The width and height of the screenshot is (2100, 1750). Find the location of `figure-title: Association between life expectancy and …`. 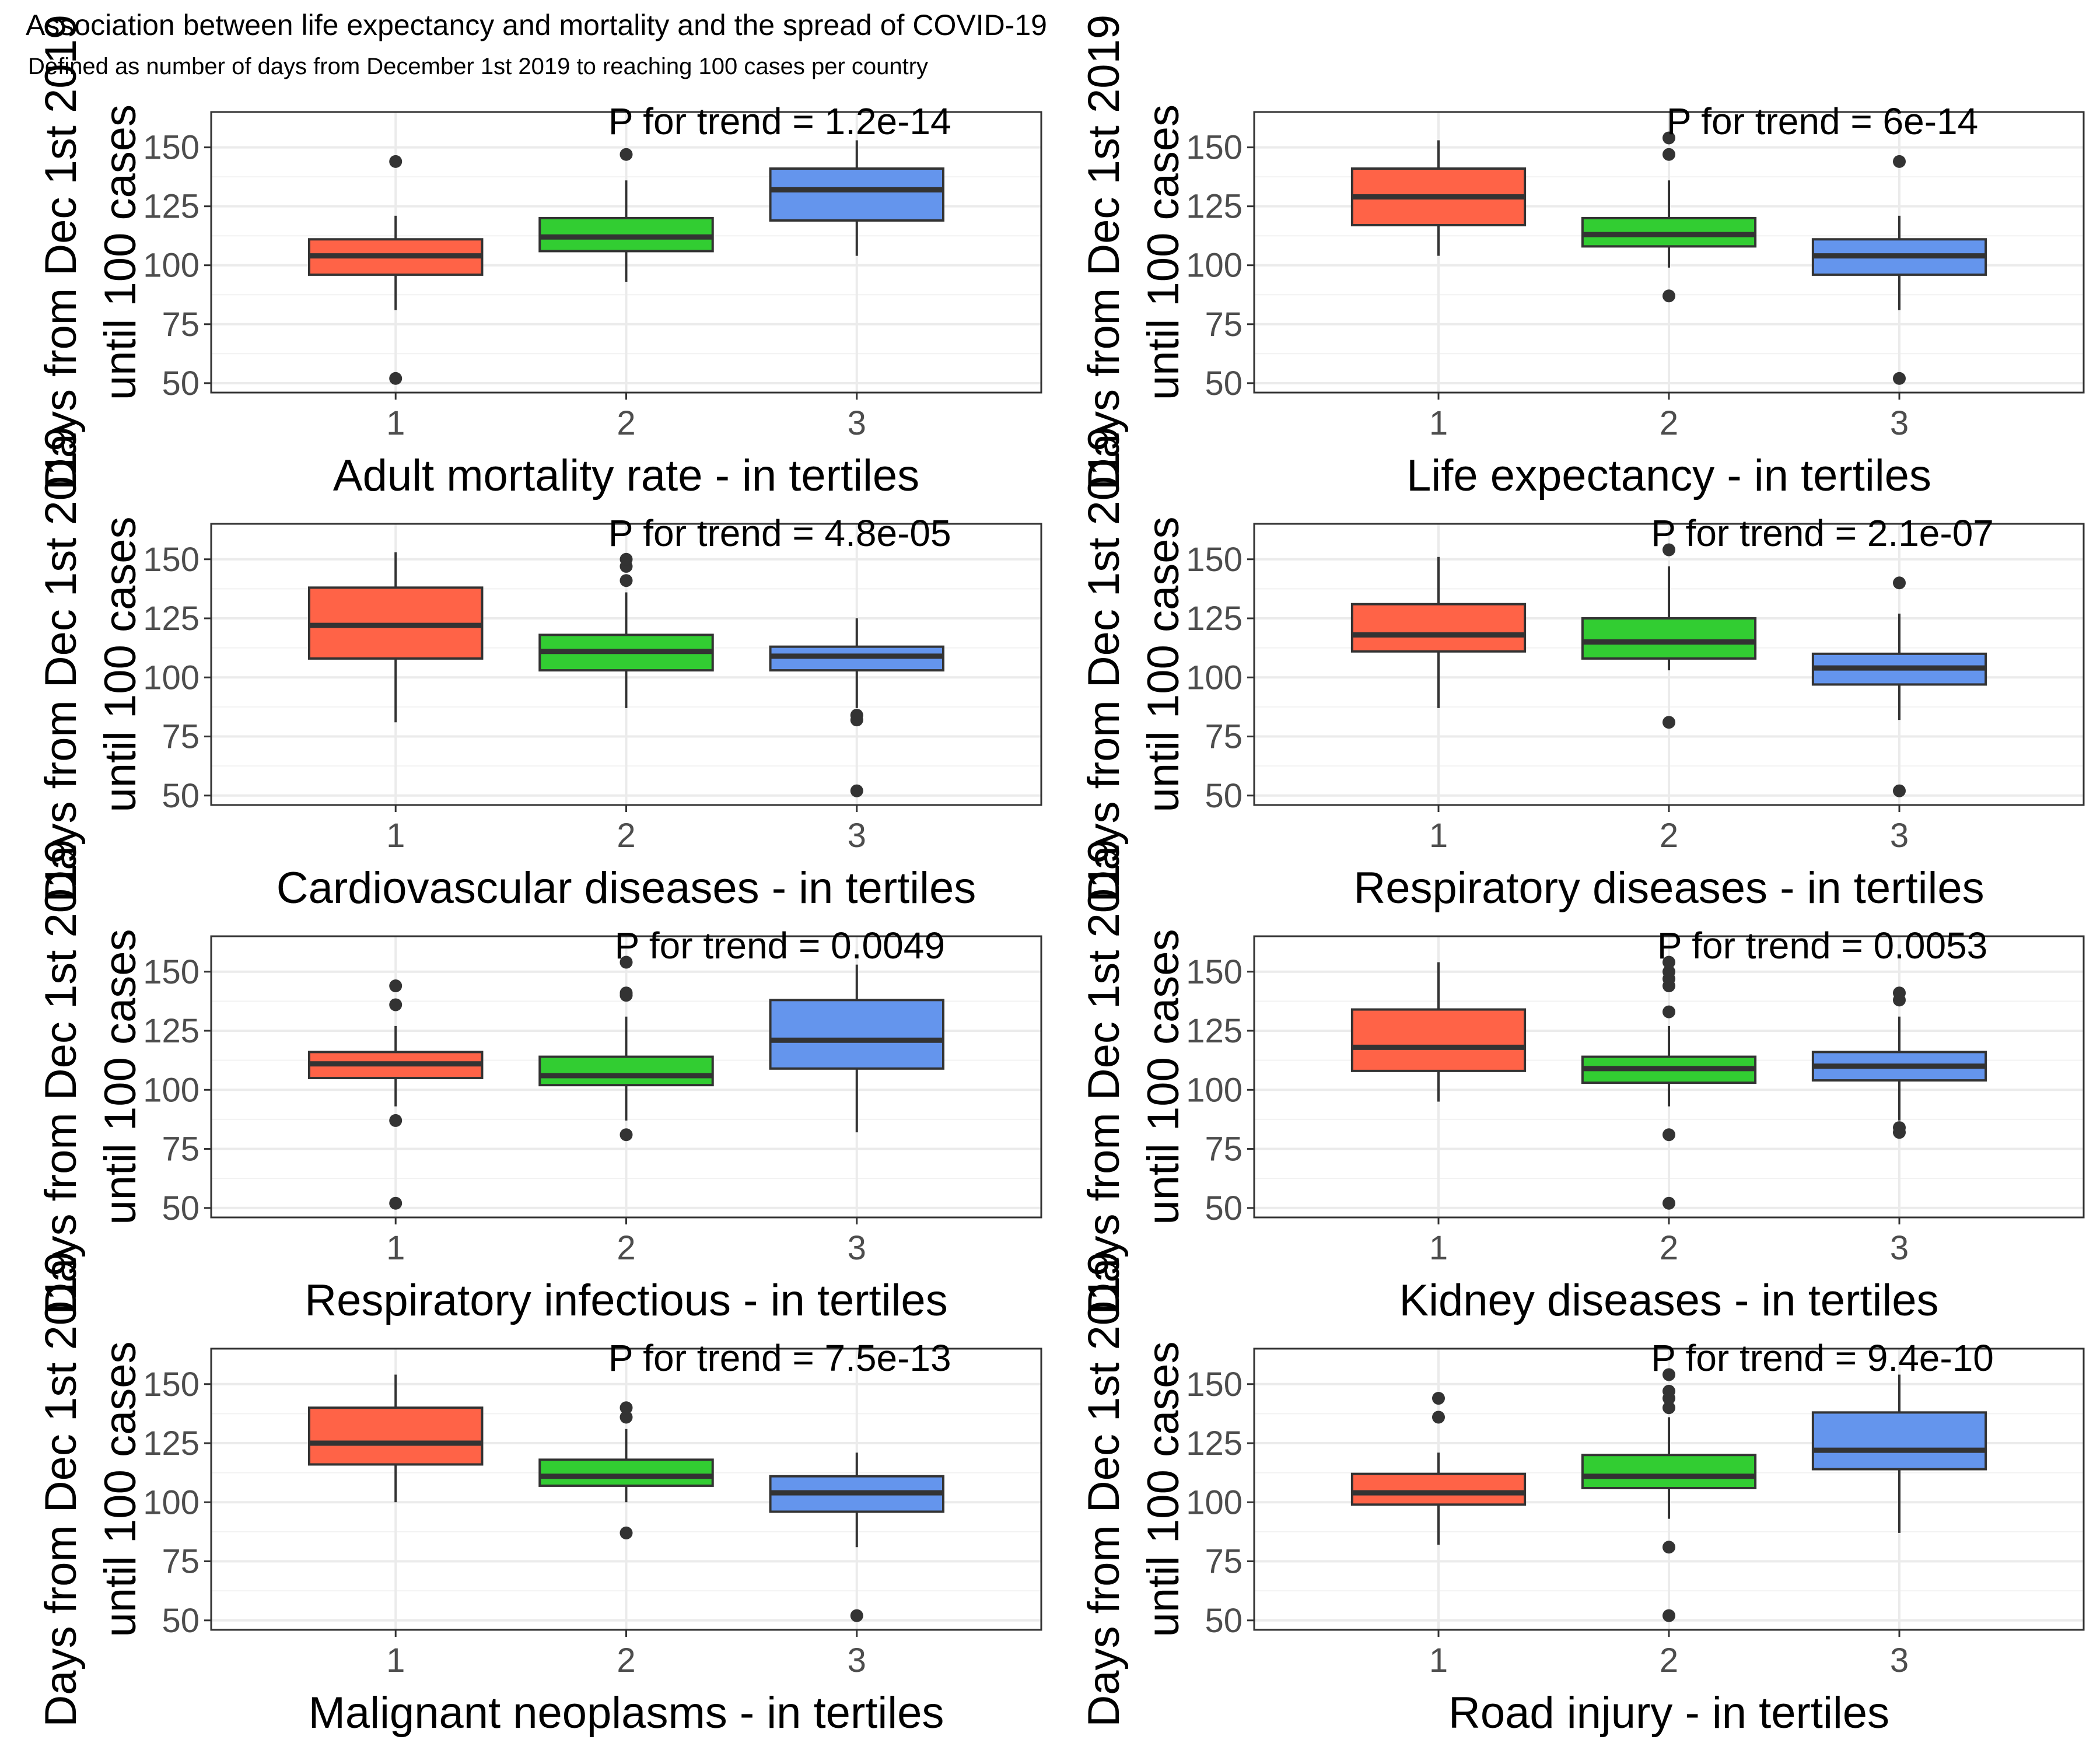

figure-title: Association between life expectancy and … is located at coordinates (536, 25).